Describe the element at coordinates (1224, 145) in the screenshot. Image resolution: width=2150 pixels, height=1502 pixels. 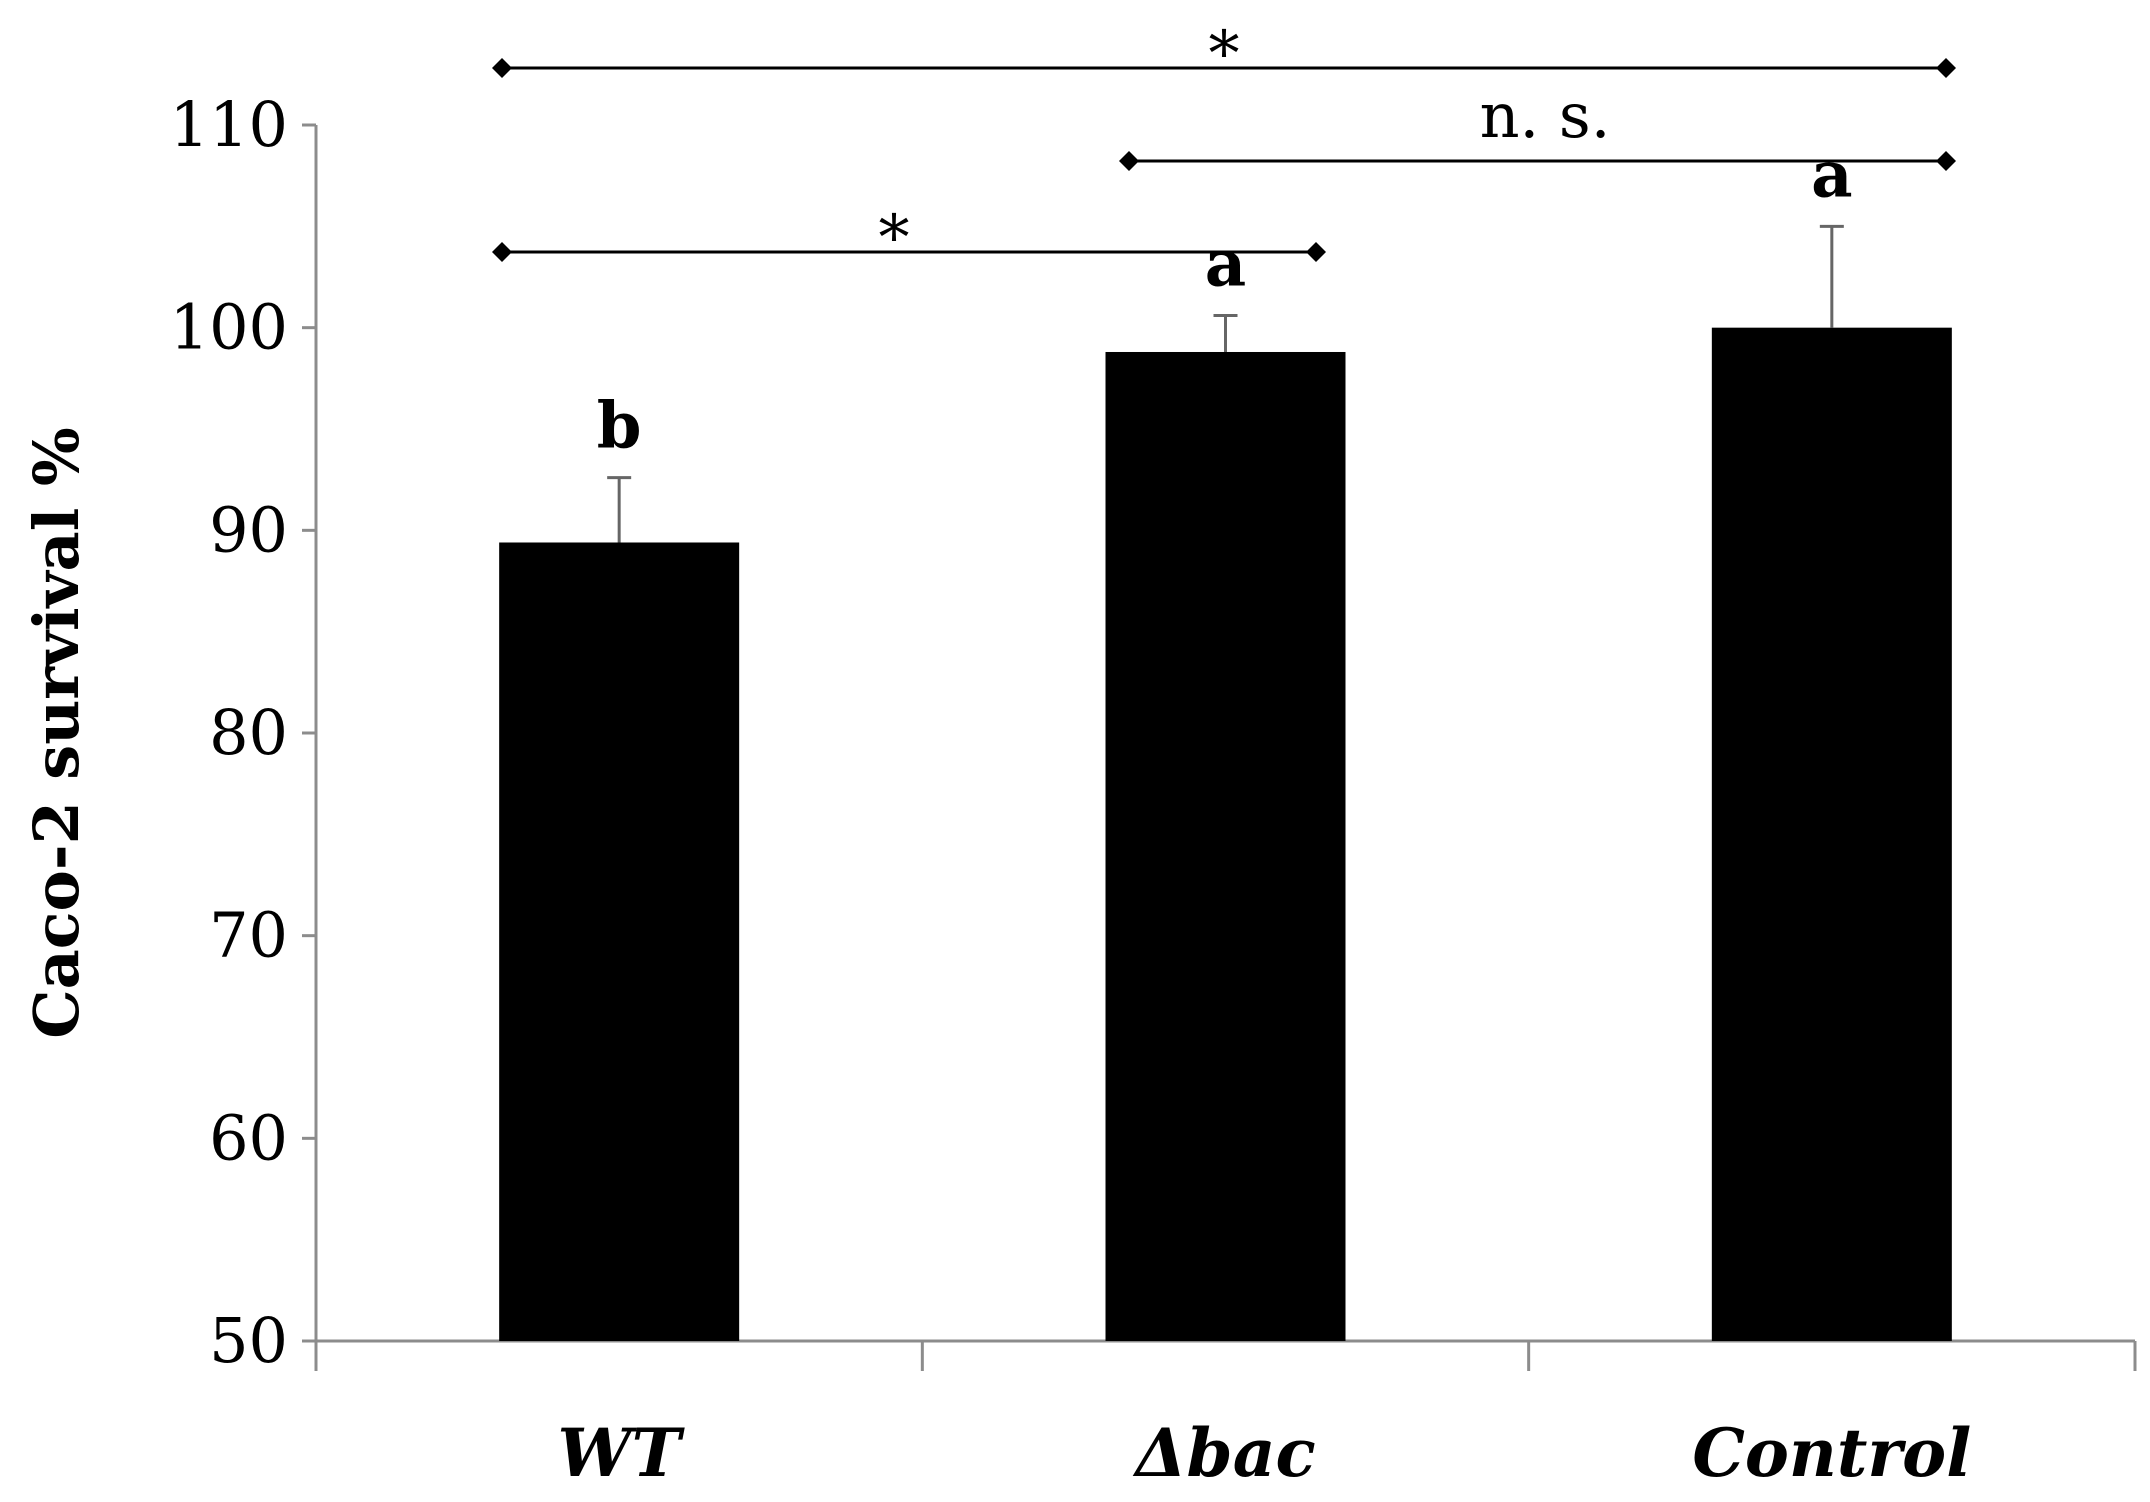
I see `significance-brackets: * n. s. *` at that location.